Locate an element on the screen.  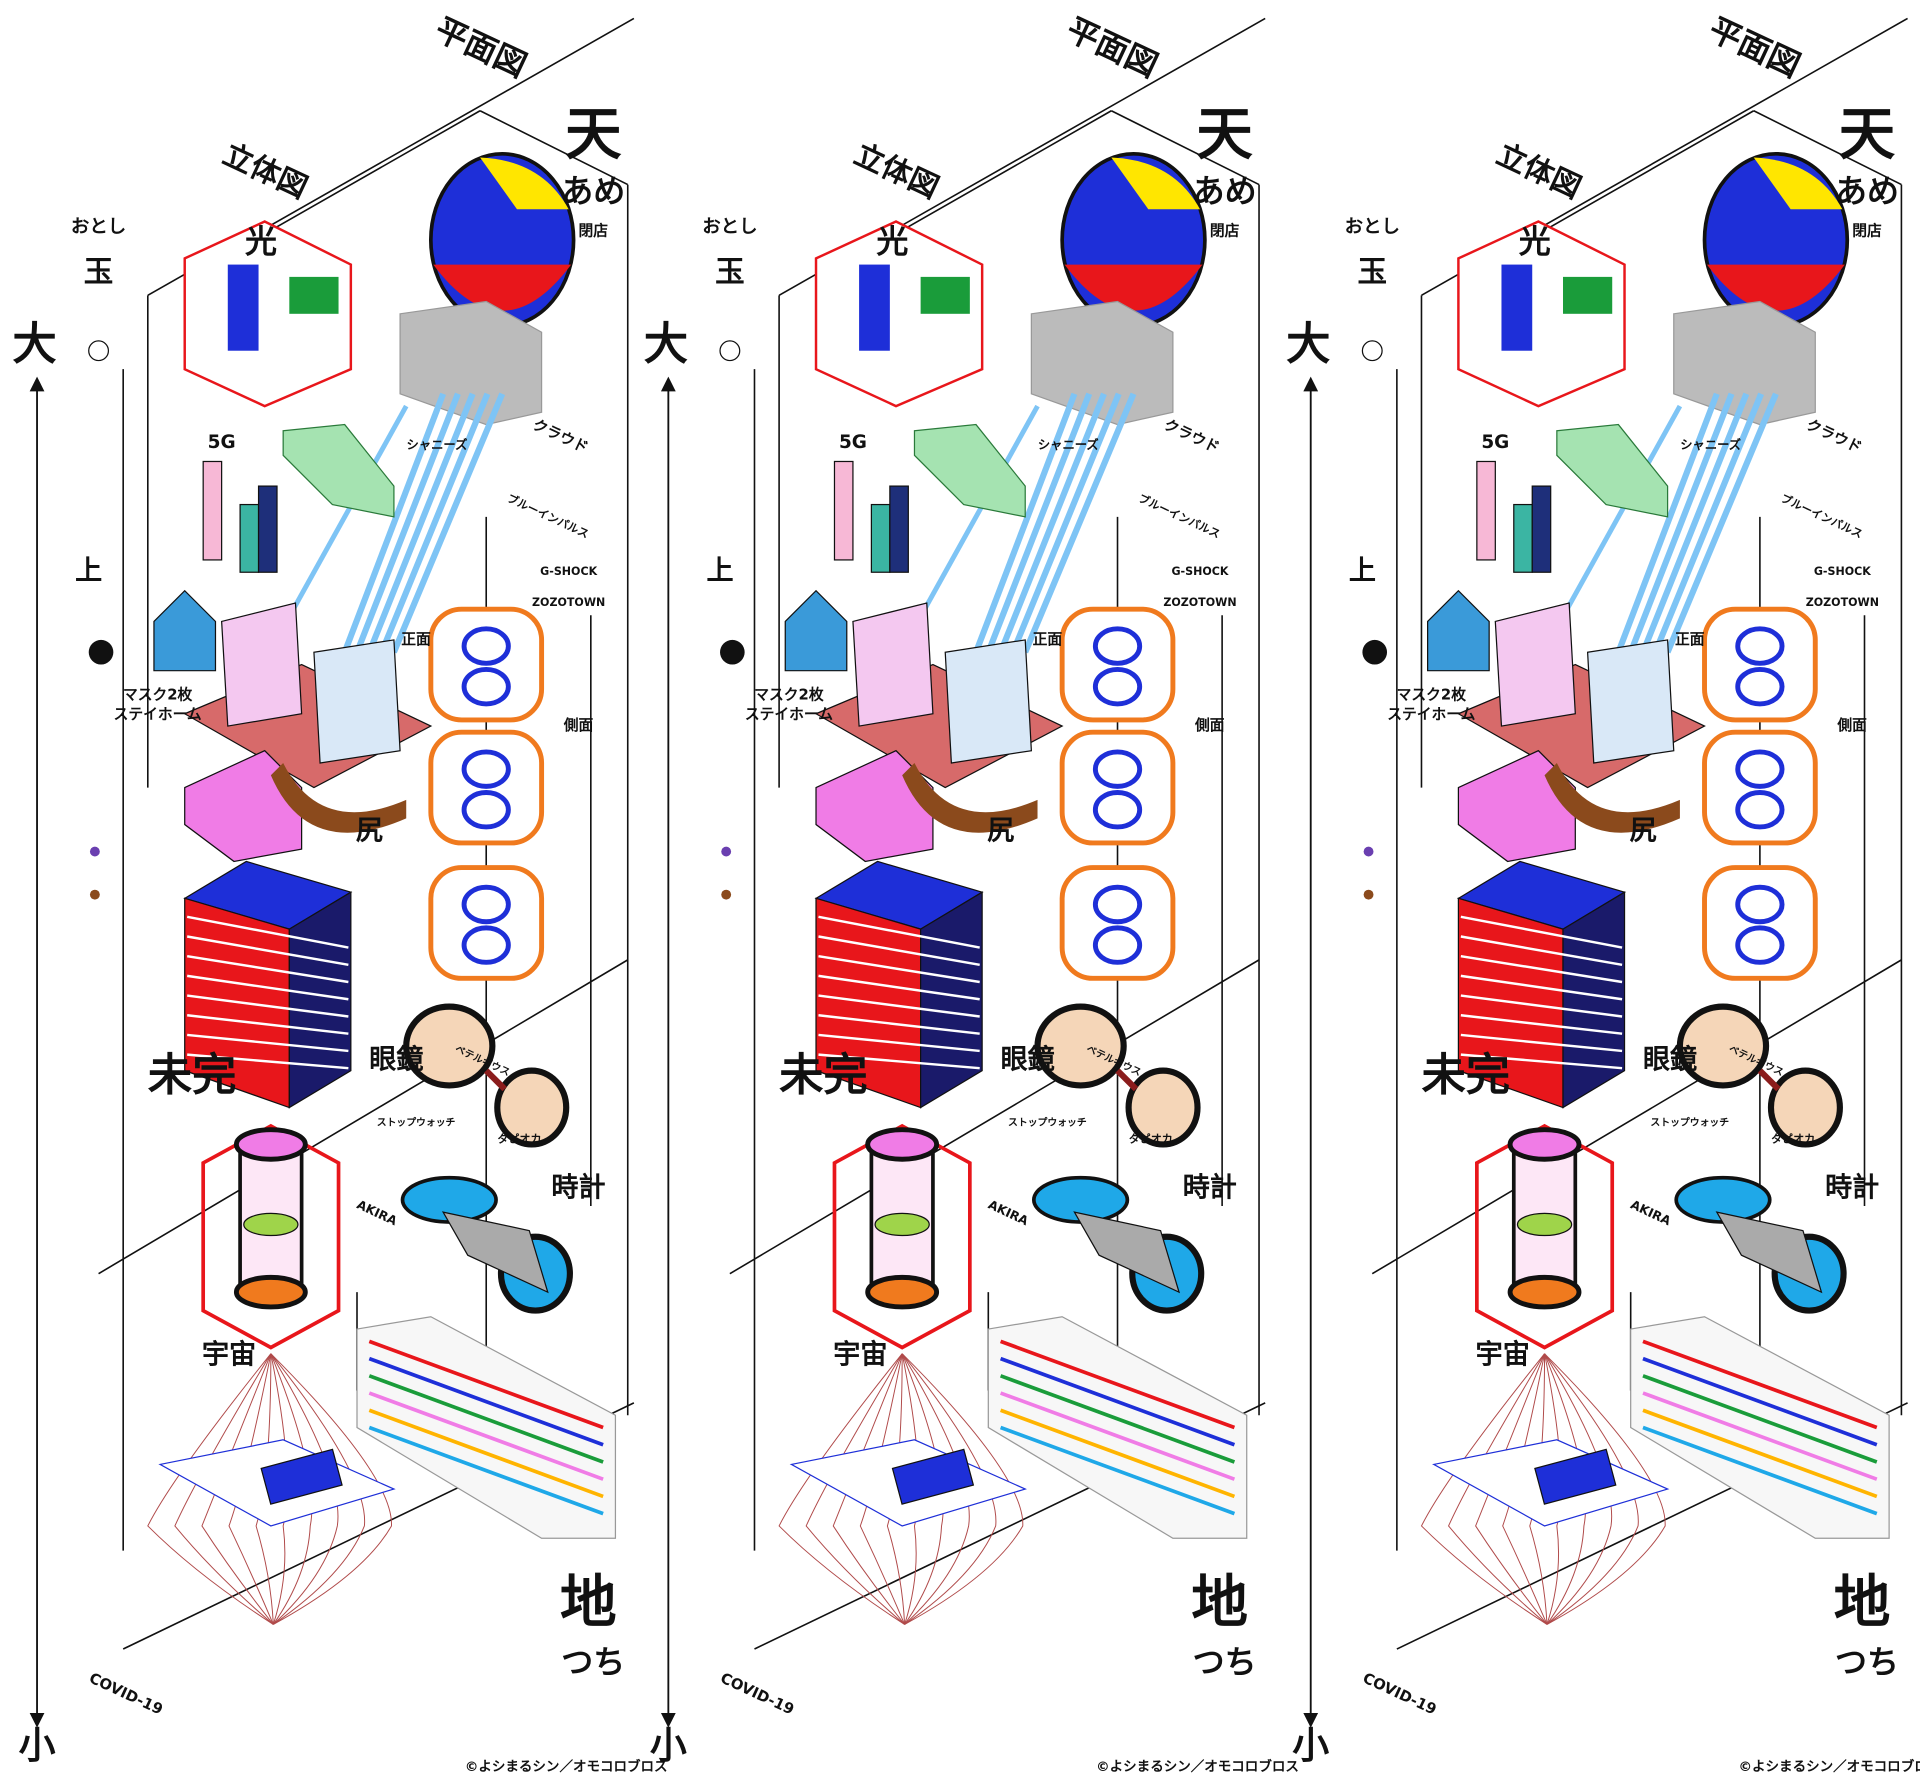
label: 地 is located at coordinates (1862, 1603).